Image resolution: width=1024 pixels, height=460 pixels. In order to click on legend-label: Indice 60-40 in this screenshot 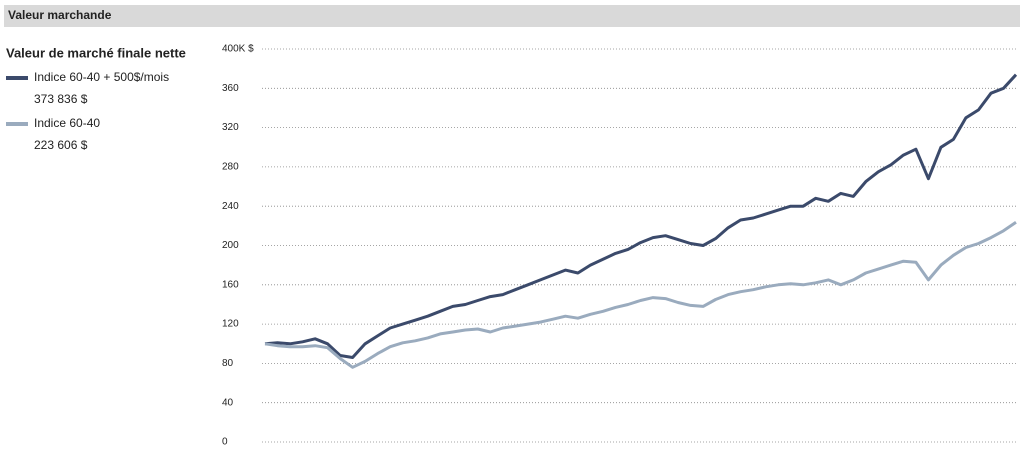, I will do `click(67, 123)`.